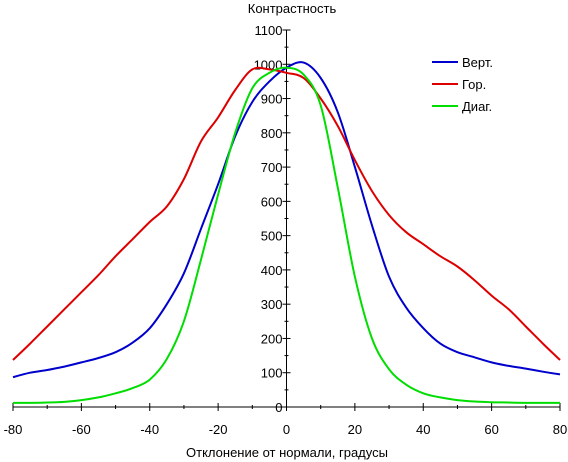 This screenshot has width=568, height=462. What do you see at coordinates (278, 407) in the screenshot?
I see `y-tick-label: 0` at bounding box center [278, 407].